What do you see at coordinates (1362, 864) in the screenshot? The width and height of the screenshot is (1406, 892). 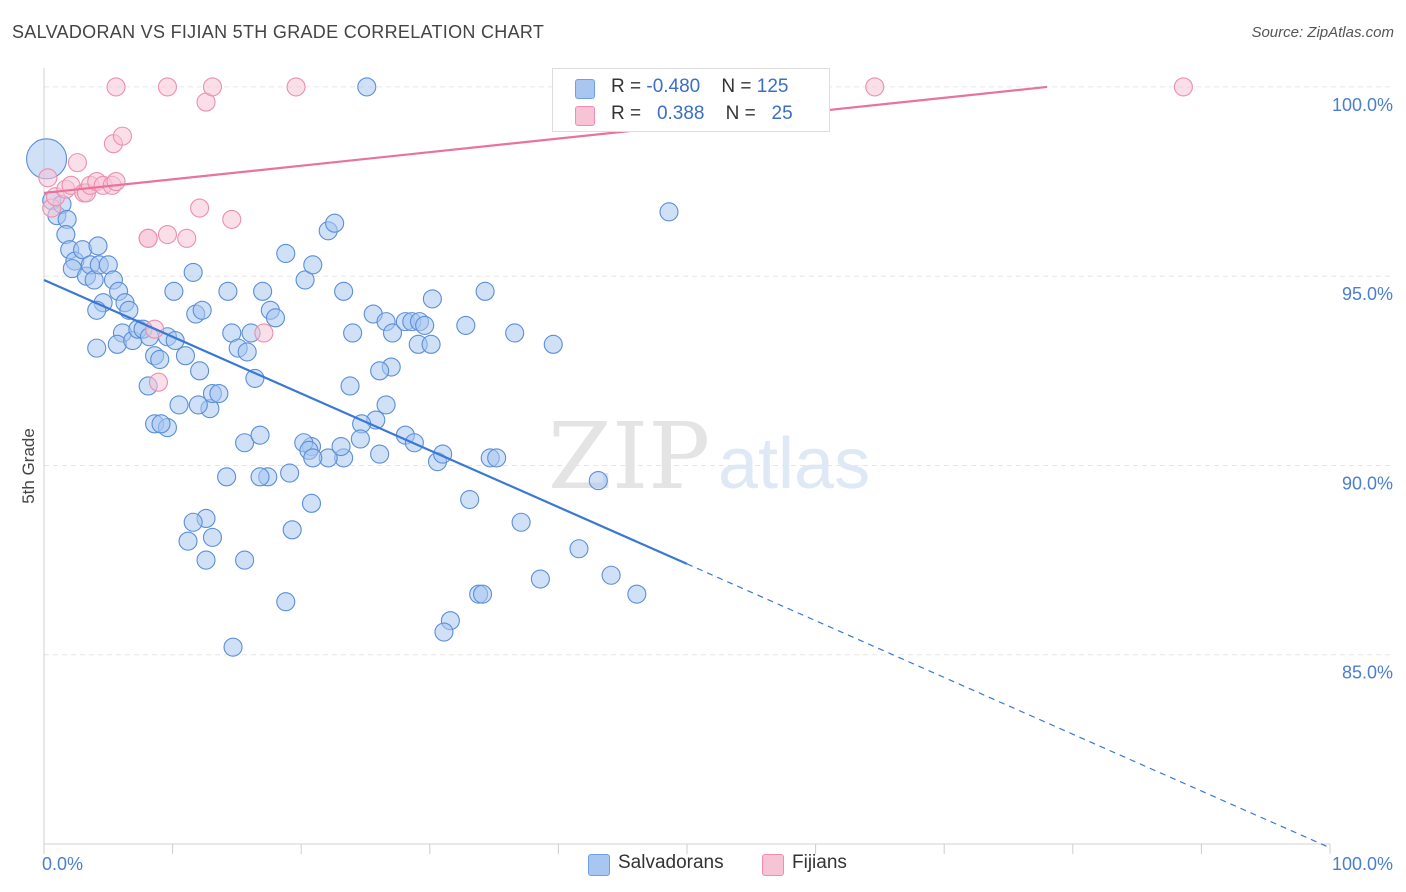 I see `x-tick-label: 100.0%` at bounding box center [1362, 864].